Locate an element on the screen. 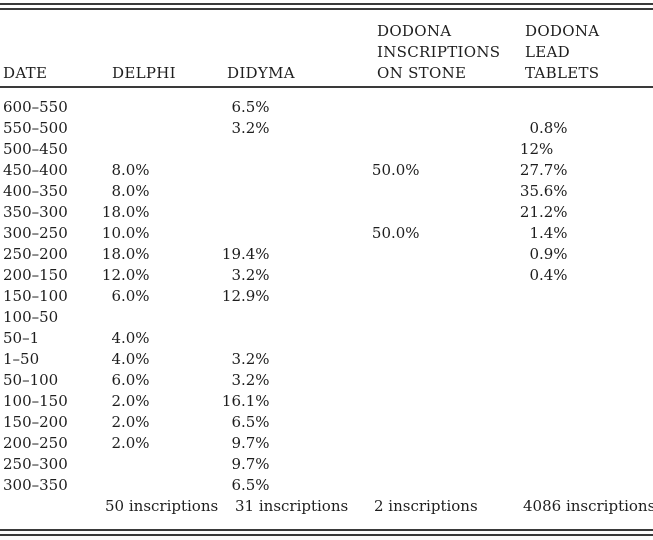 The height and width of the screenshot is (540, 653). lead-value-cell: 12% is located at coordinates (585, 149).